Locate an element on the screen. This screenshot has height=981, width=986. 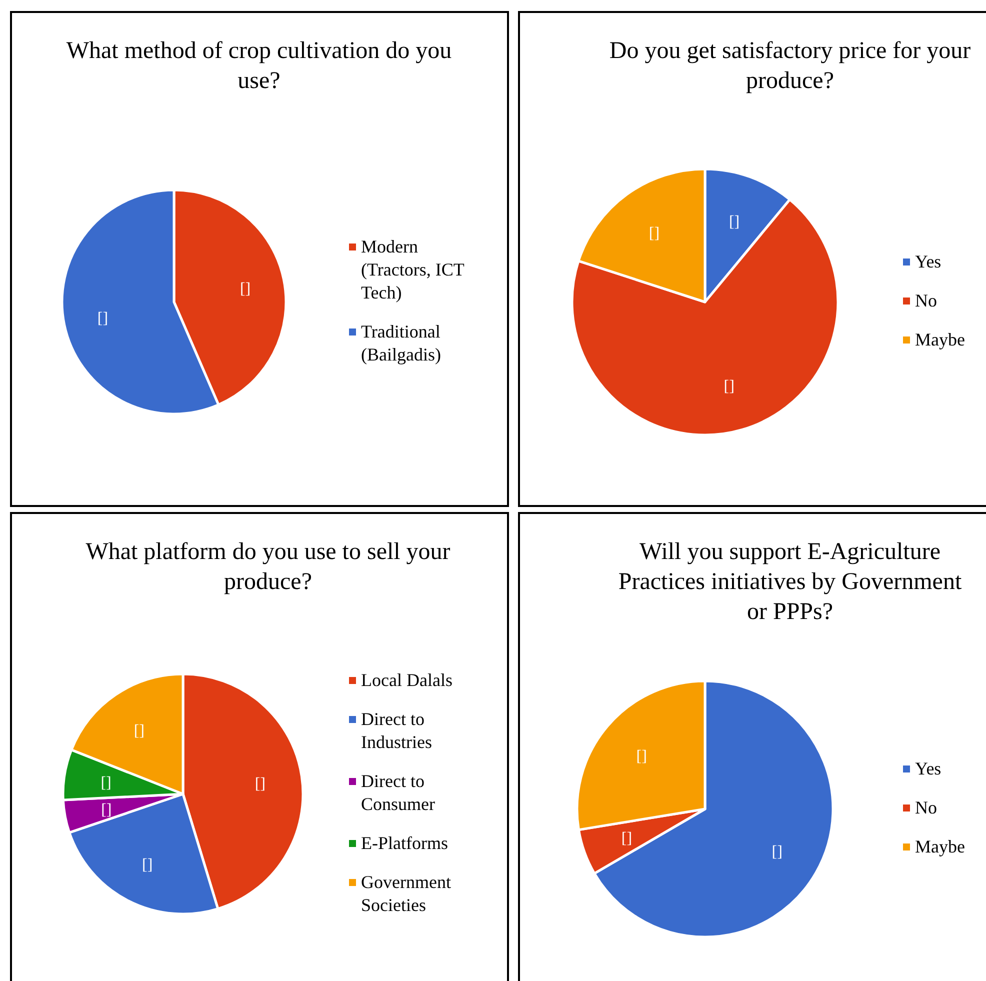
chart-title: Do you get satisfactory price for your produce? is located at coordinates (790, 66).